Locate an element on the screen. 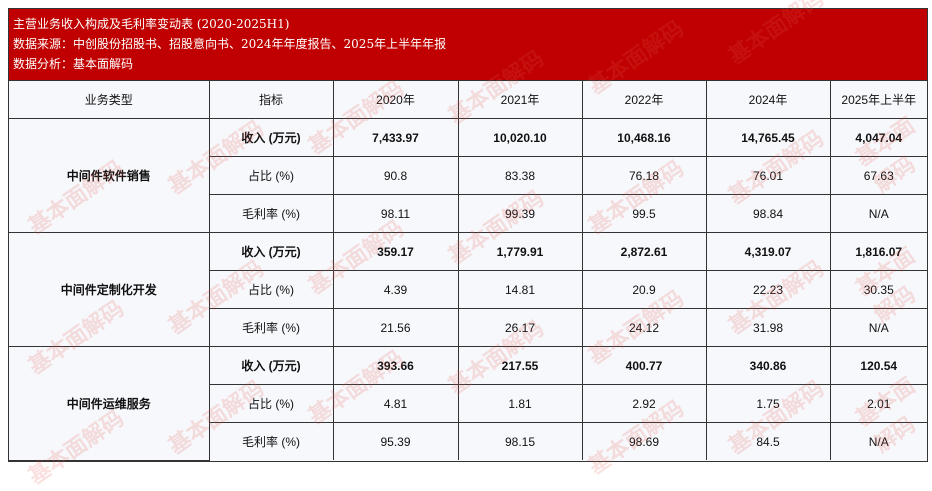  column-header: 2020年 is located at coordinates (395, 100).